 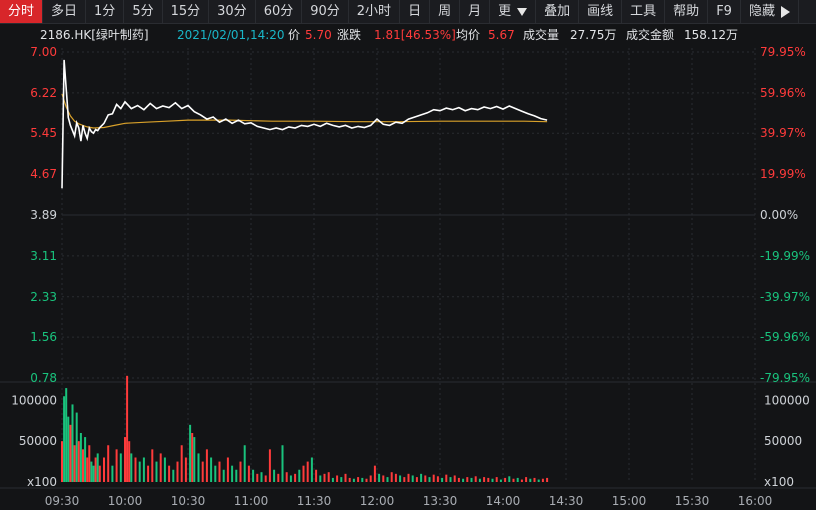 What do you see at coordinates (687, 11) in the screenshot?
I see `tab-16: 帮助` at bounding box center [687, 11].